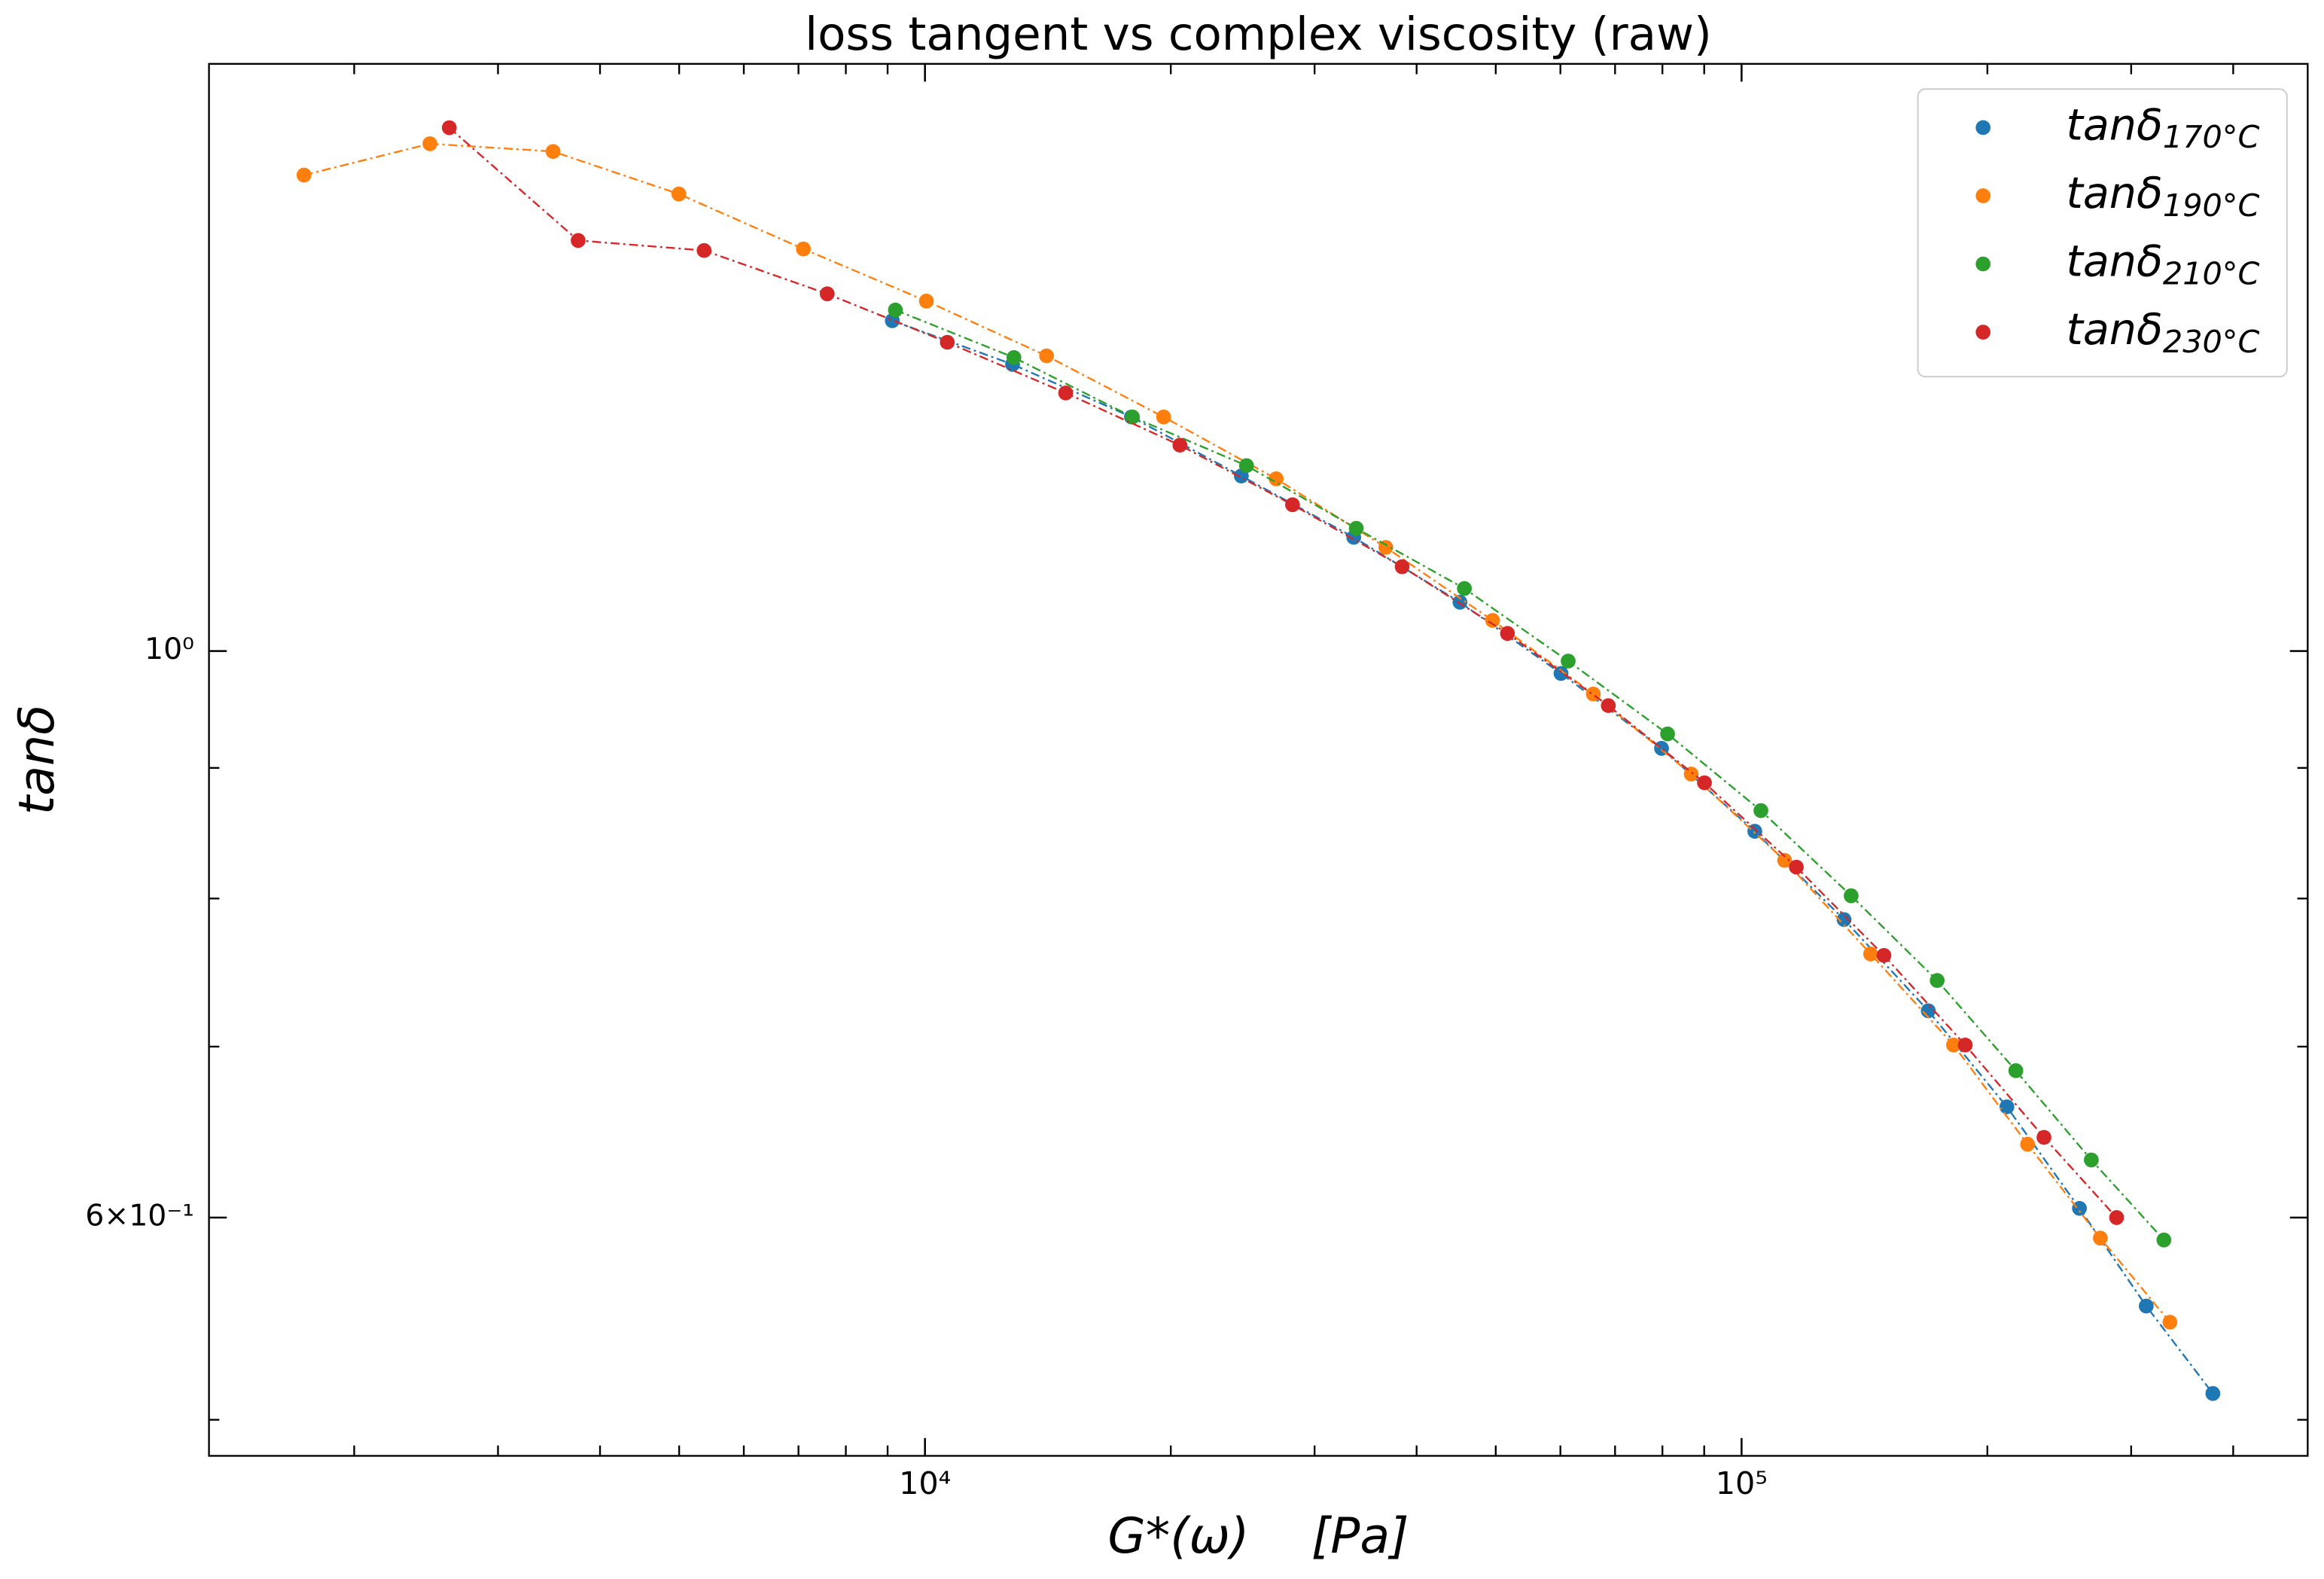 This screenshot has height=1579, width=2324. What do you see at coordinates (1259, 34) in the screenshot?
I see `chart-title: loss tangent vs complex viscosity (raw)` at bounding box center [1259, 34].